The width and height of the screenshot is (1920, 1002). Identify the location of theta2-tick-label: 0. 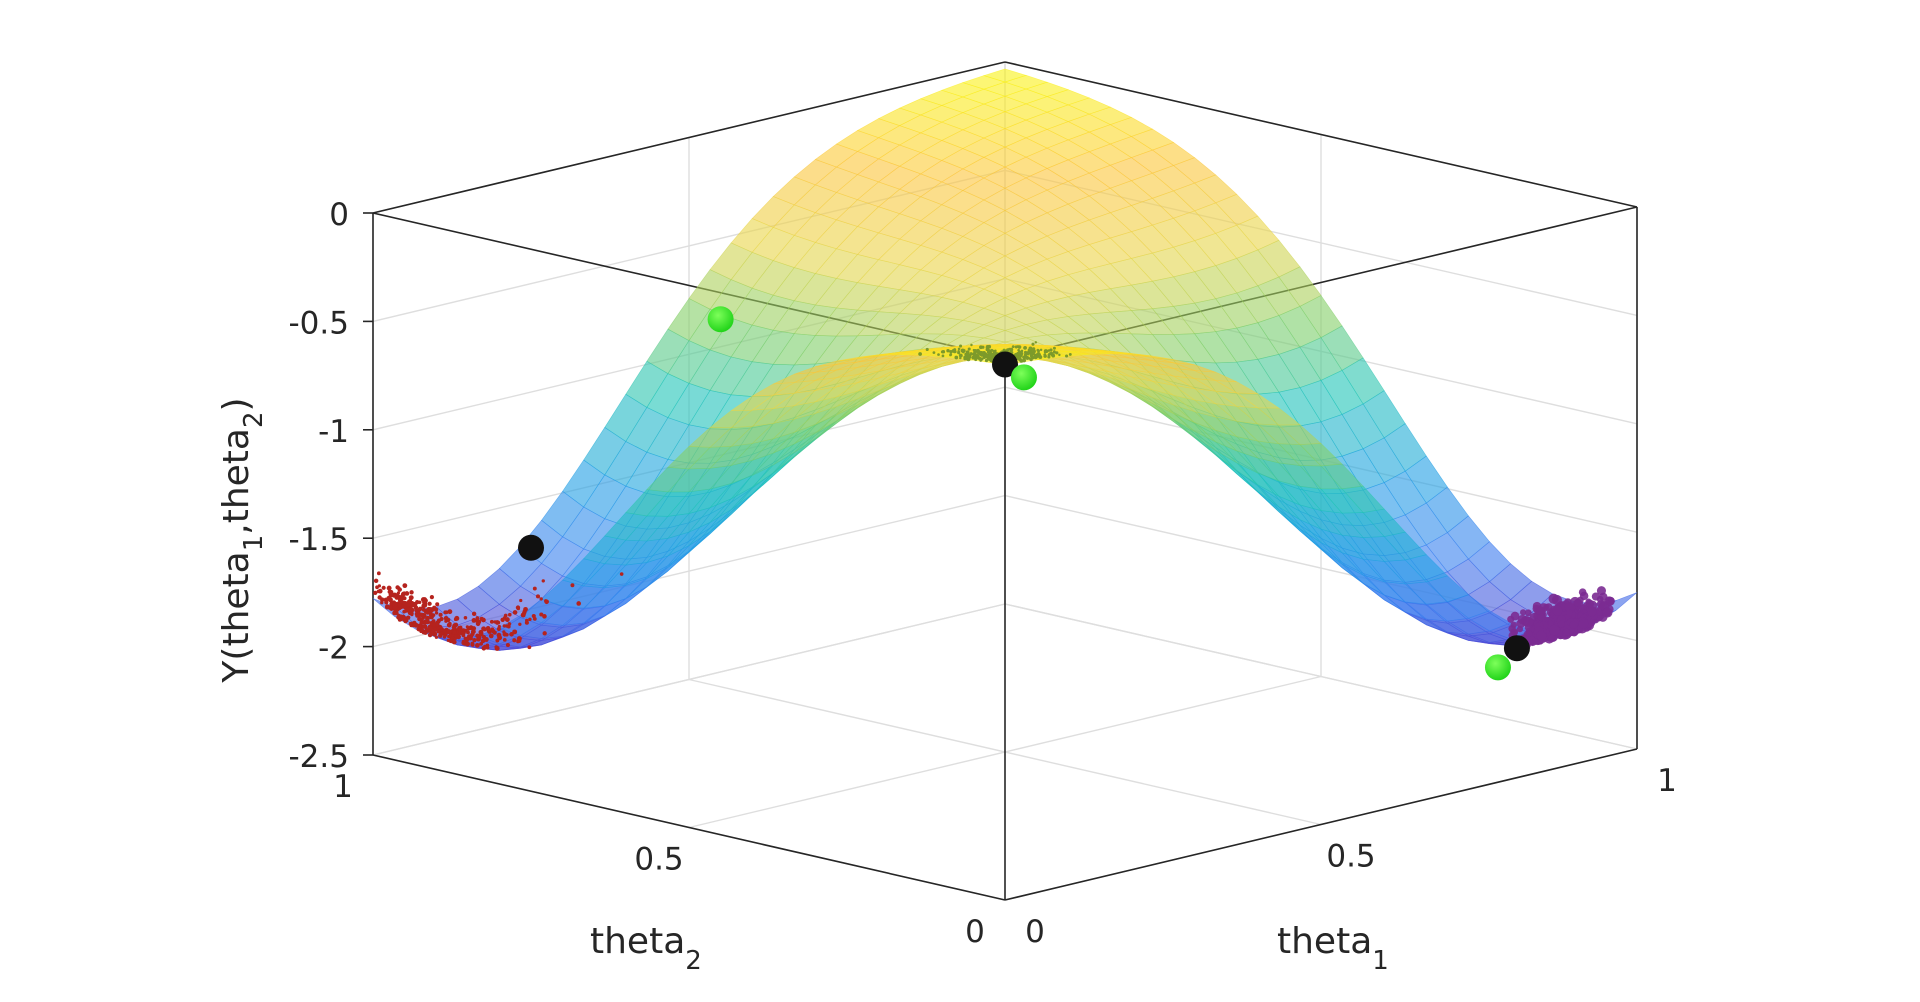
(975, 932).